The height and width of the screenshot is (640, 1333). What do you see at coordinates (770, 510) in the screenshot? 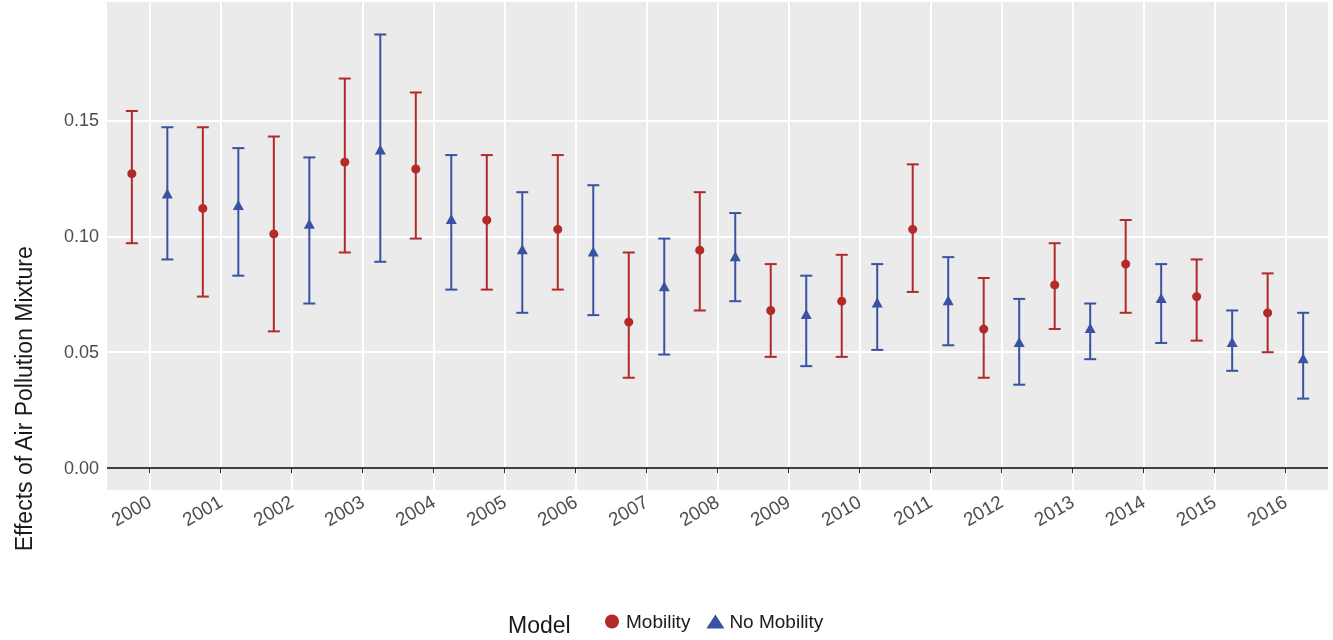
I see `x-tick-label: 2009` at bounding box center [770, 510].